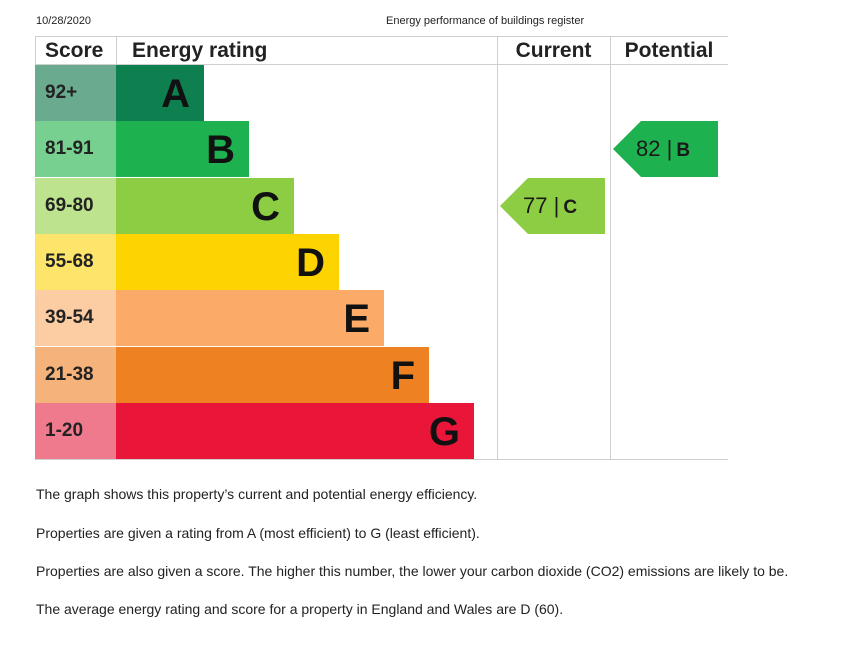  I want to click on grid-score-divider, so click(116, 50).